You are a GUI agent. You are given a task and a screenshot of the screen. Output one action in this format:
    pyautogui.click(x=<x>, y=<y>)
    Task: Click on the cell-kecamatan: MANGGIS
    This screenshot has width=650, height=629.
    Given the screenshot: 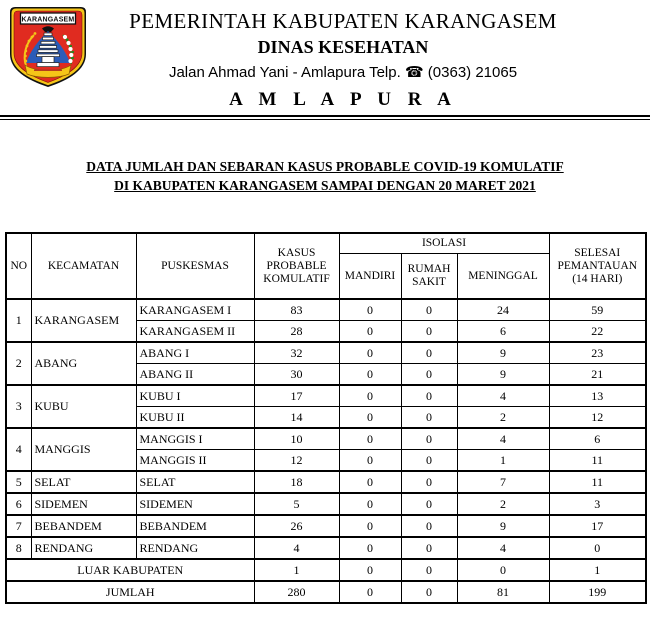 What is the action you would take?
    pyautogui.click(x=83, y=449)
    